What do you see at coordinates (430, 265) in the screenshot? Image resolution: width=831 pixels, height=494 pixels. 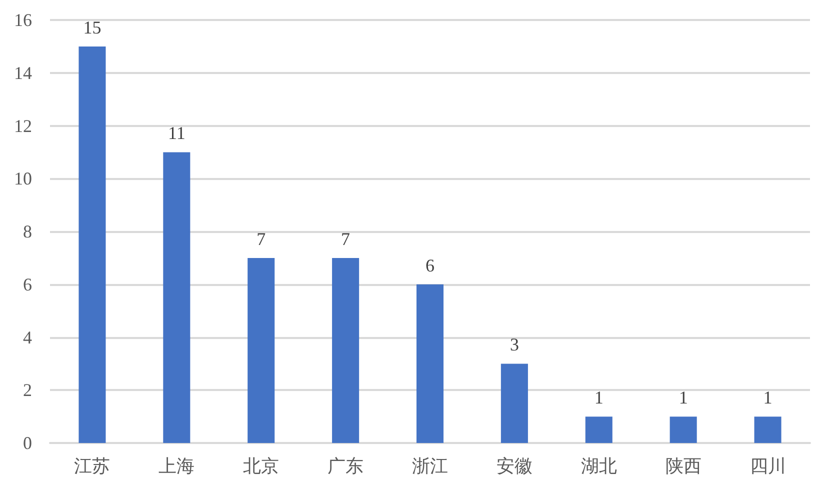 I see `data-label: 6` at bounding box center [430, 265].